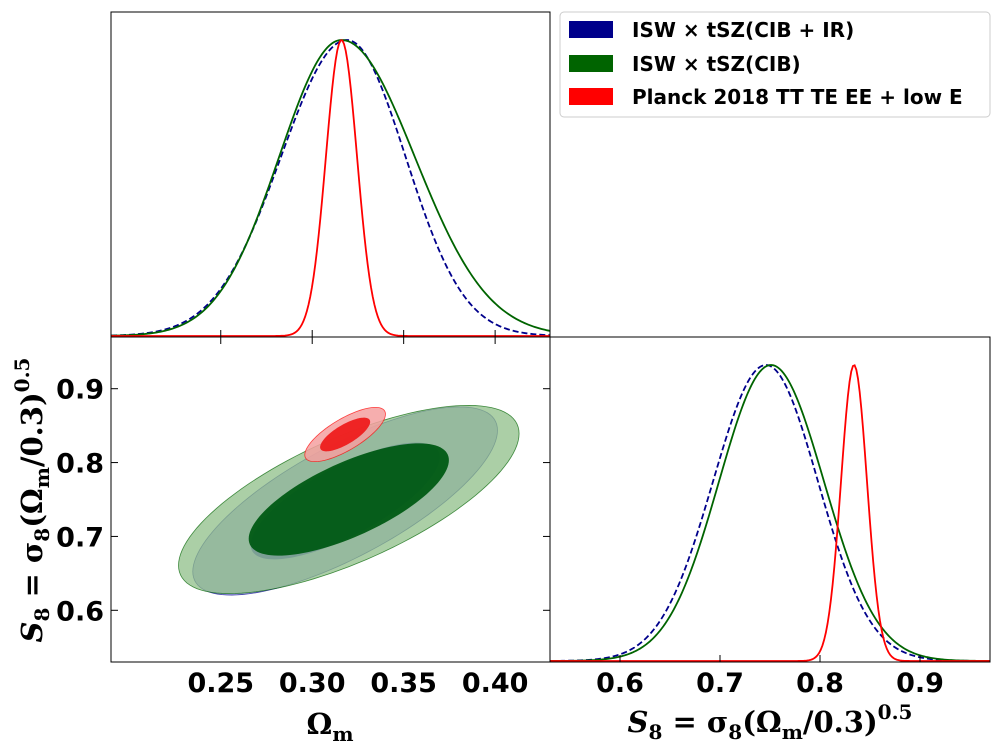  Describe the element at coordinates (743, 30) in the screenshot. I see `legend-label-isw-cib-ir: ISW × tSZ(CIB + IR)` at that location.